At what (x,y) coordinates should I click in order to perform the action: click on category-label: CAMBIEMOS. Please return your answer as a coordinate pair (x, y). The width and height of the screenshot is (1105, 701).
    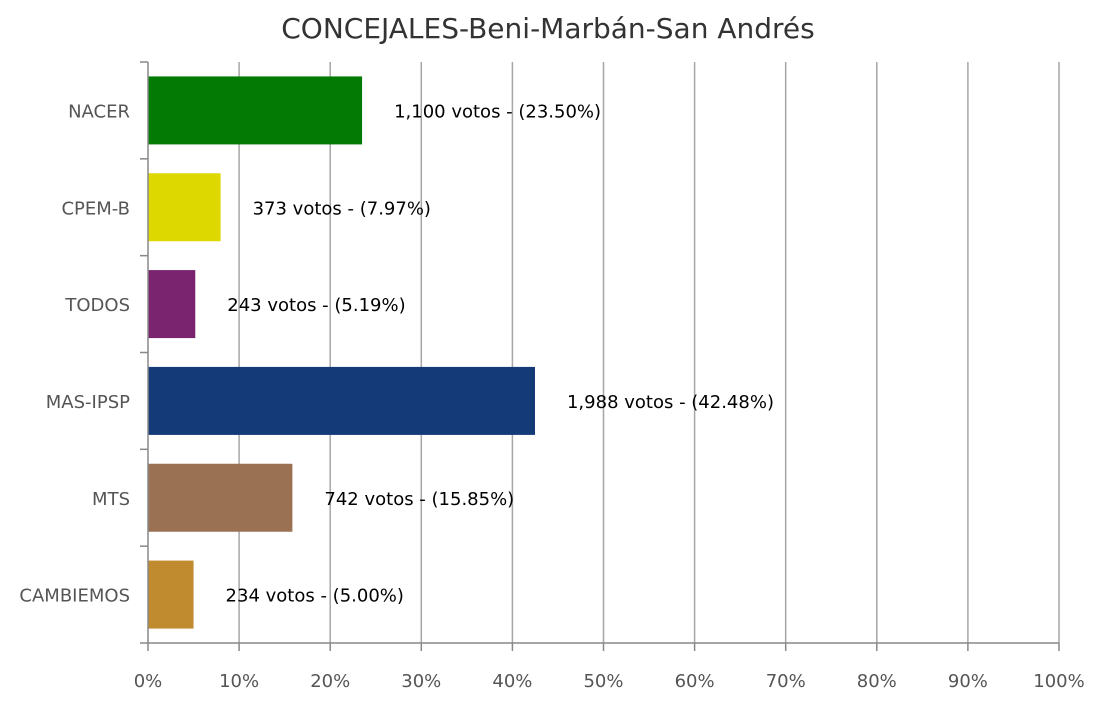
    Looking at the image, I should click on (74, 596).